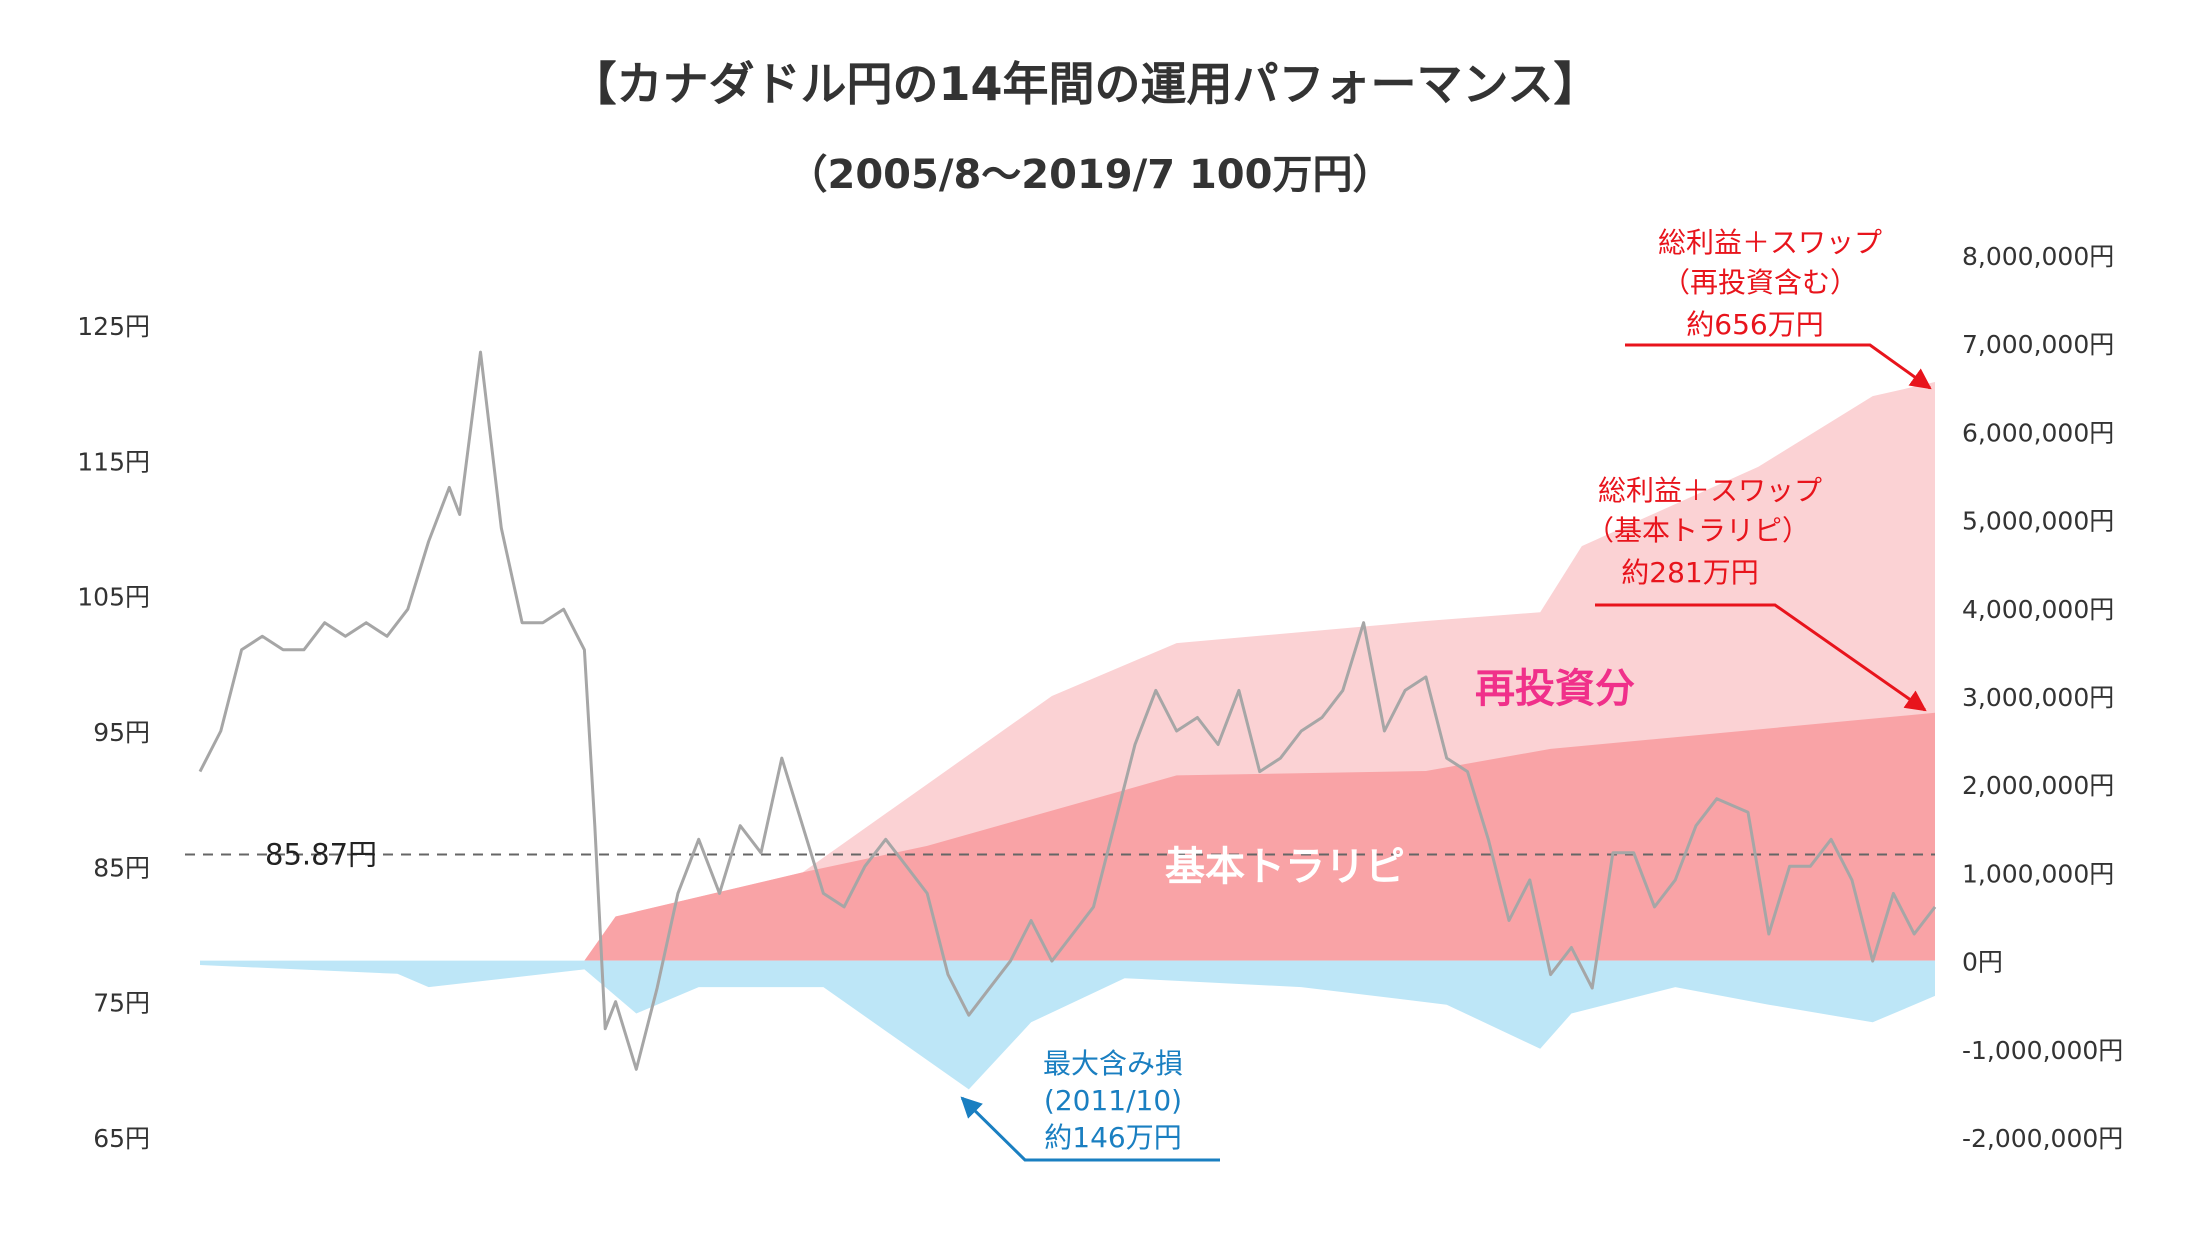  What do you see at coordinates (1285, 867) in the screenshot?
I see `basic-area-label: 基本トラリピ` at bounding box center [1285, 867].